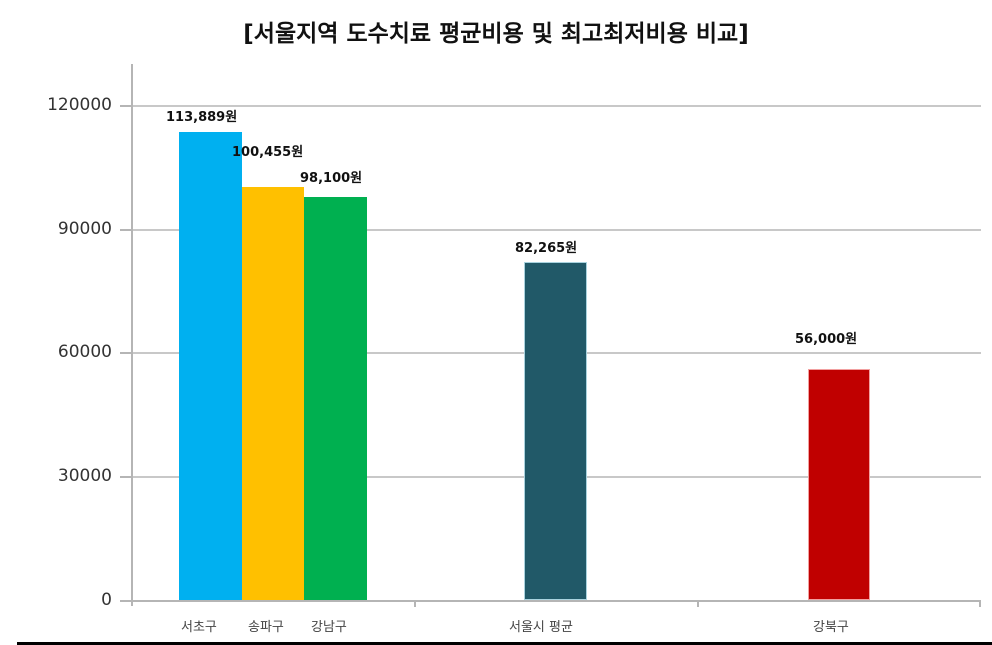 The height and width of the screenshot is (645, 992). Describe the element at coordinates (541, 627) in the screenshot. I see `x-label-seoul-average: 서울시 평균` at that location.